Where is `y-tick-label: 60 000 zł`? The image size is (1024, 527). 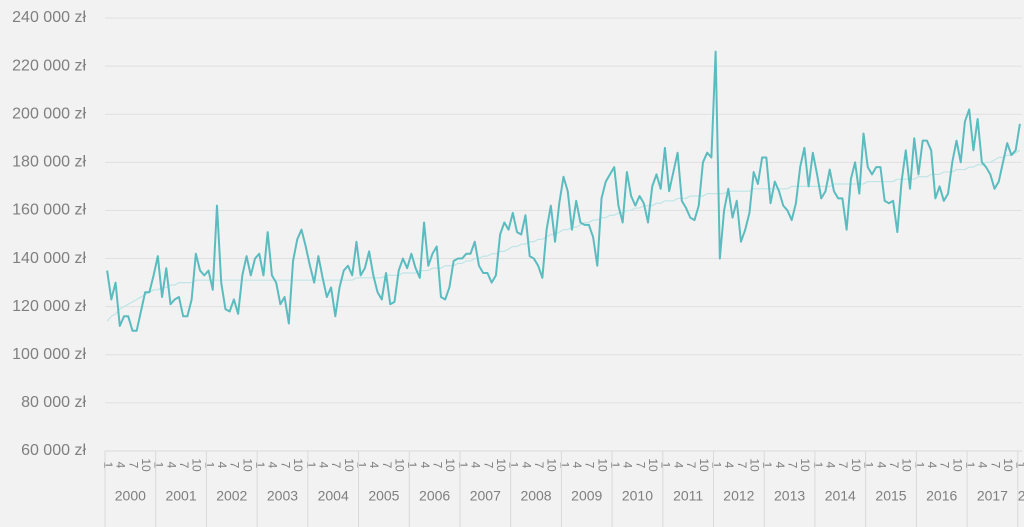
y-tick-label: 60 000 zł is located at coordinates (53, 450).